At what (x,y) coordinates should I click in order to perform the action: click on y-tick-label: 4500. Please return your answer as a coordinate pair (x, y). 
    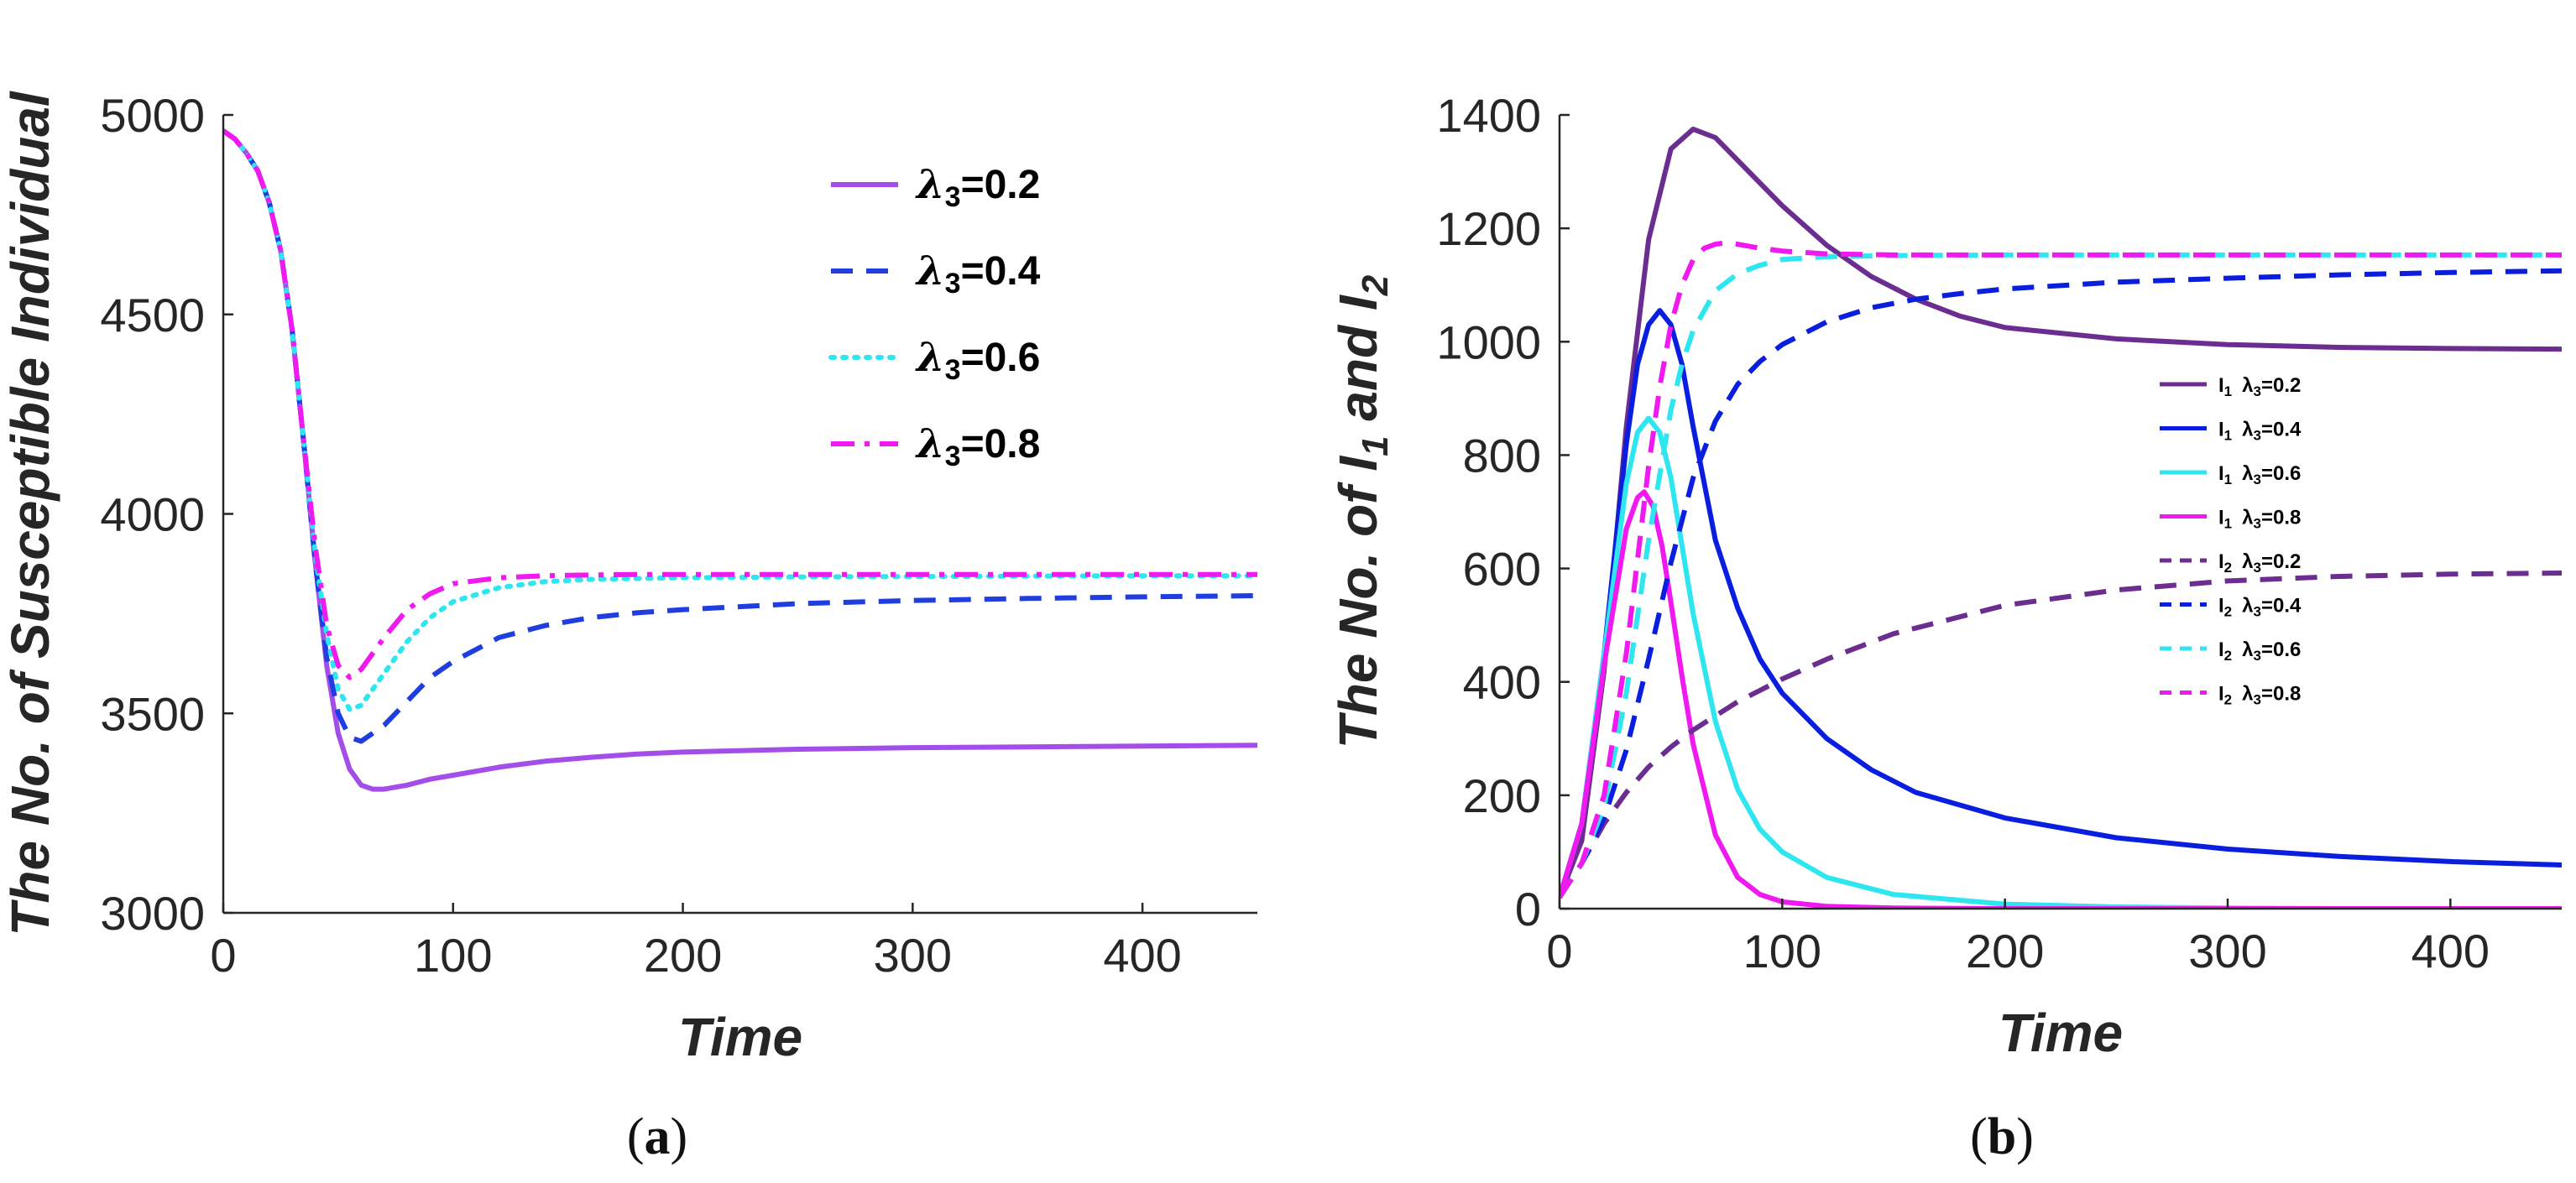
    Looking at the image, I should click on (152, 315).